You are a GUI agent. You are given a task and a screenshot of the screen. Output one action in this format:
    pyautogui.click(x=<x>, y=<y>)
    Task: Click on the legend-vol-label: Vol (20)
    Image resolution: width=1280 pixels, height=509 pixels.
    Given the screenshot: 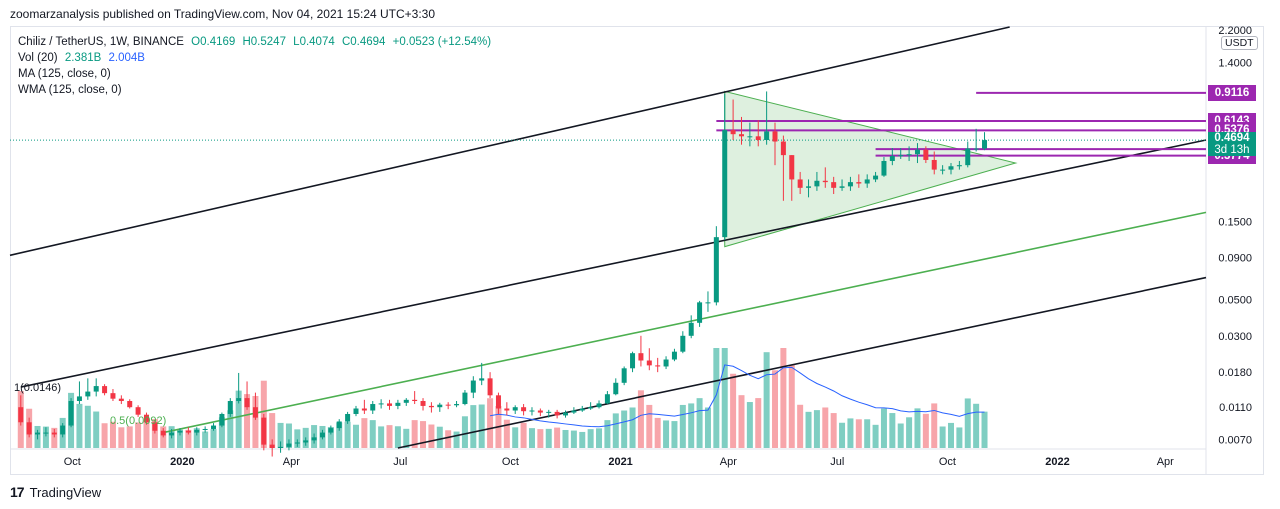 What is the action you would take?
    pyautogui.click(x=38, y=58)
    